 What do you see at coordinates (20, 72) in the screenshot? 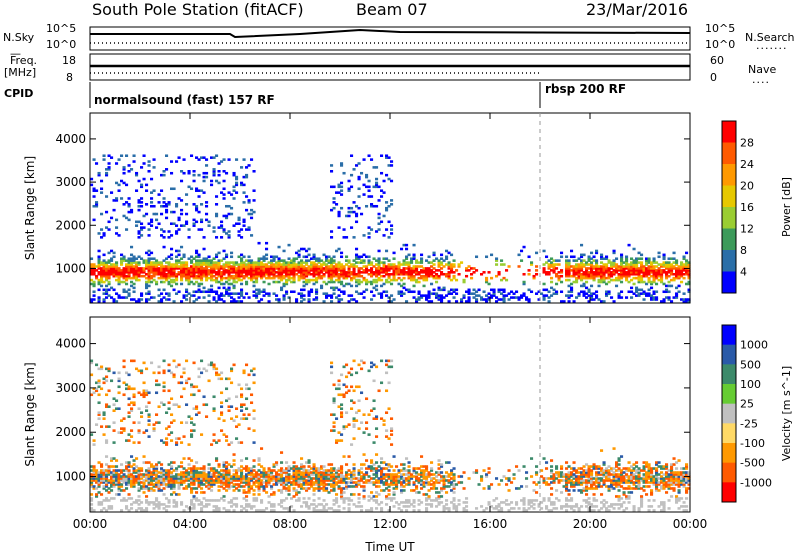
I see `freq-unit: [MHz]` at bounding box center [20, 72].